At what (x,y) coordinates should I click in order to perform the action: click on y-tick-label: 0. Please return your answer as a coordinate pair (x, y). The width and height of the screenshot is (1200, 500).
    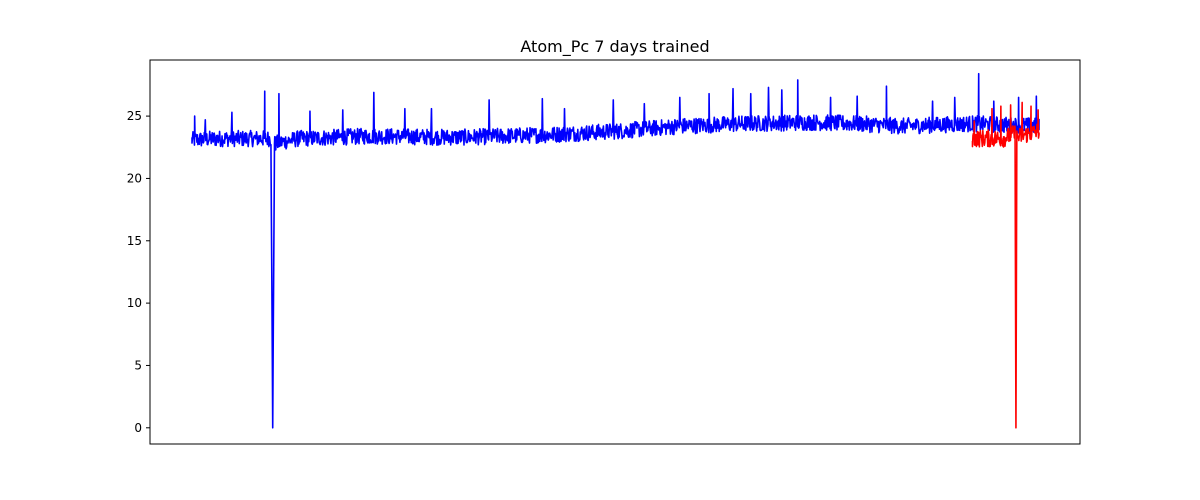
    Looking at the image, I should click on (138, 428).